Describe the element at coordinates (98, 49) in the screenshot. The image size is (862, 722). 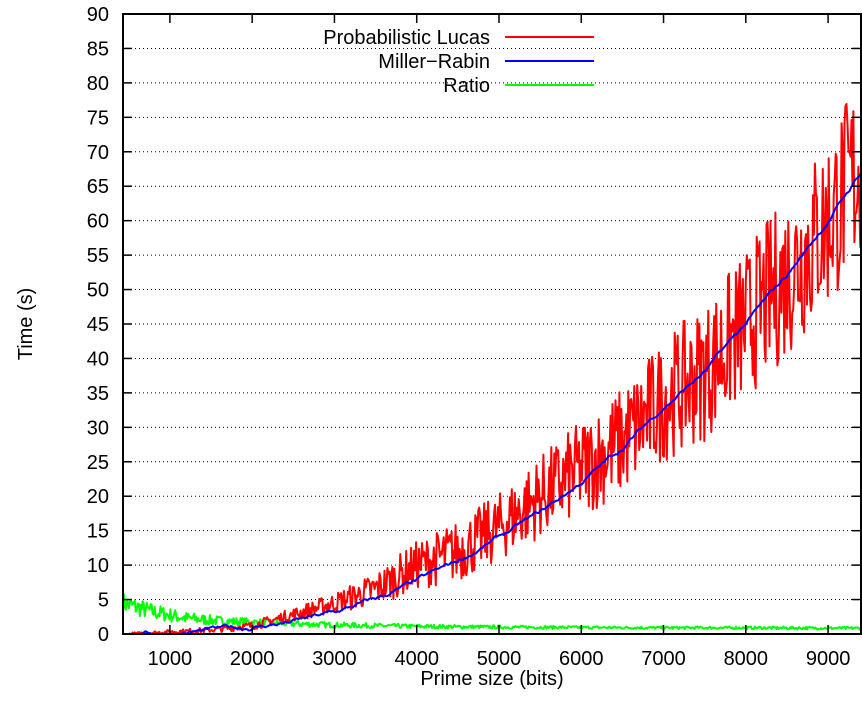
I see `y-tick-label: 85` at that location.